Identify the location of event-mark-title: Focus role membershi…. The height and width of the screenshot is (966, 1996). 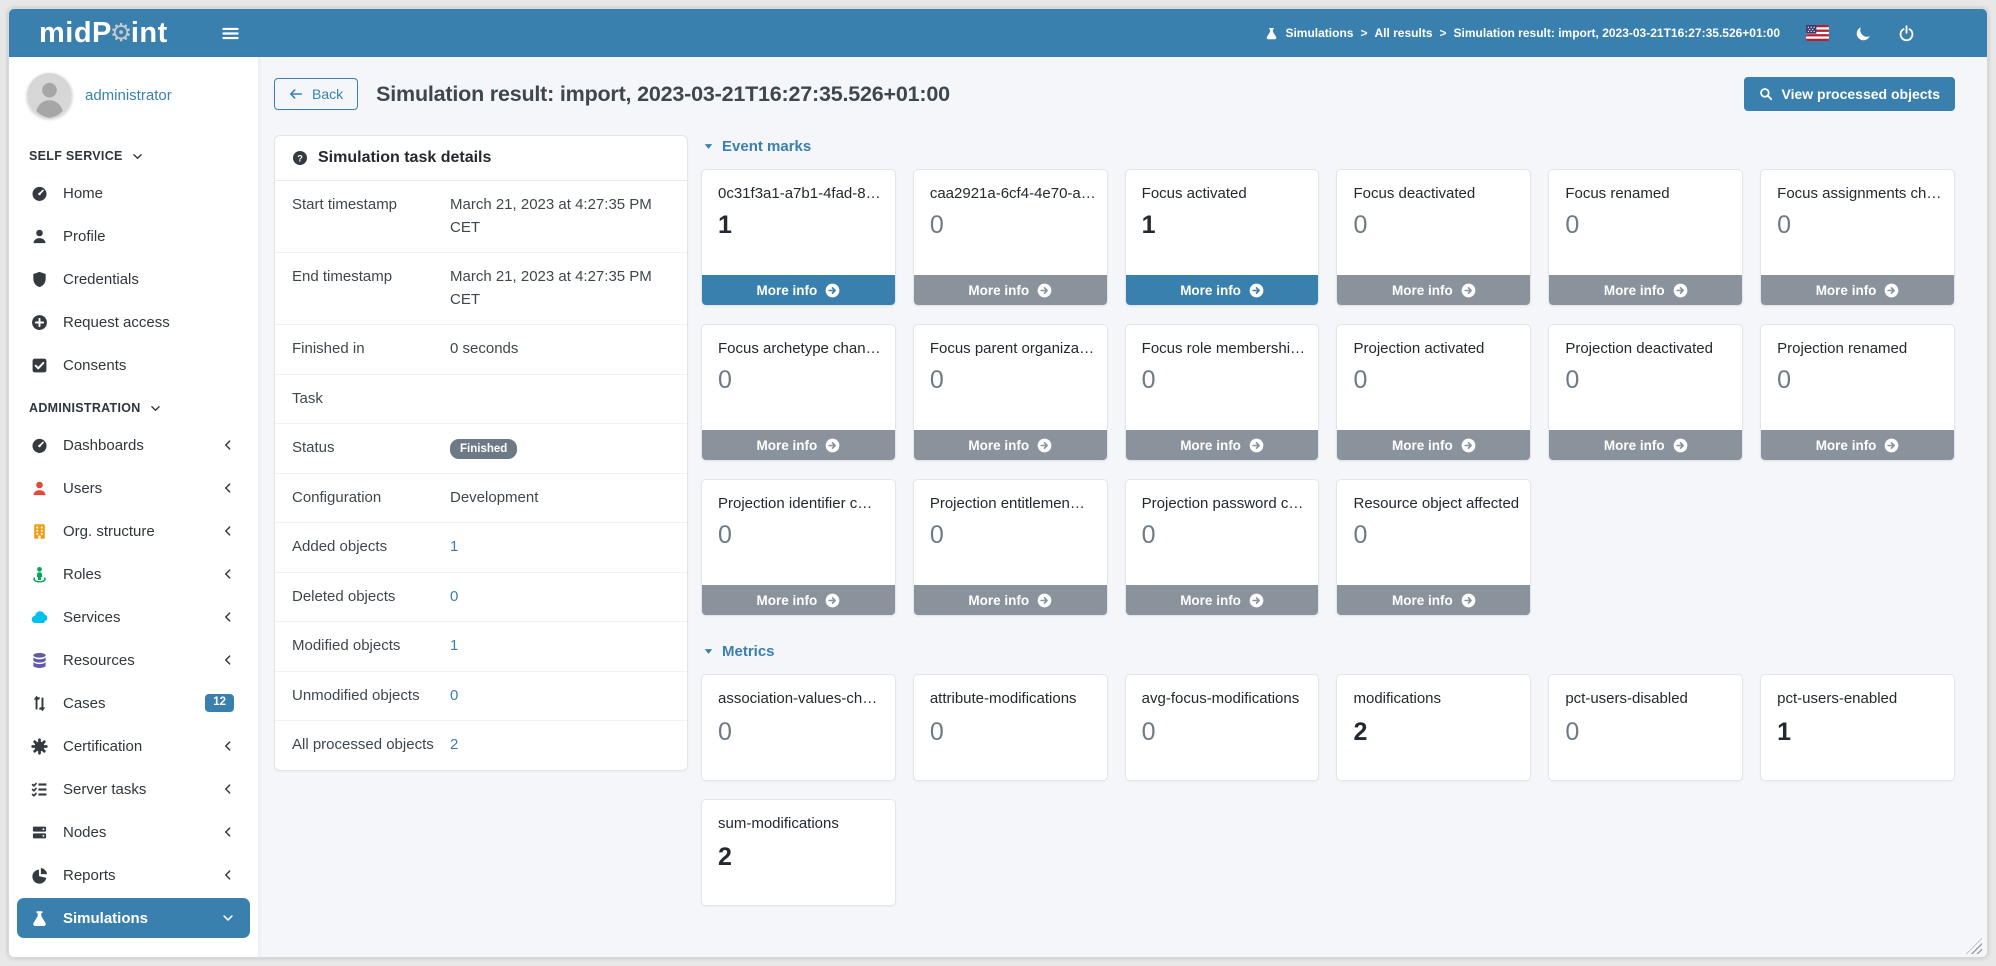
(1223, 348).